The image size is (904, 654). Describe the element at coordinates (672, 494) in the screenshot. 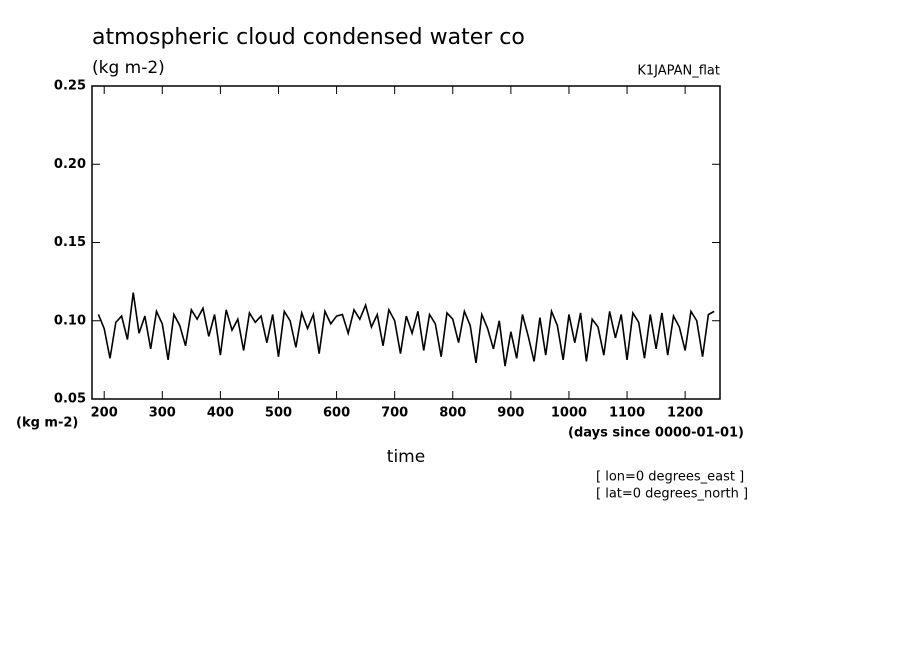

I see `note: [ lat=0 degrees_north ]` at that location.